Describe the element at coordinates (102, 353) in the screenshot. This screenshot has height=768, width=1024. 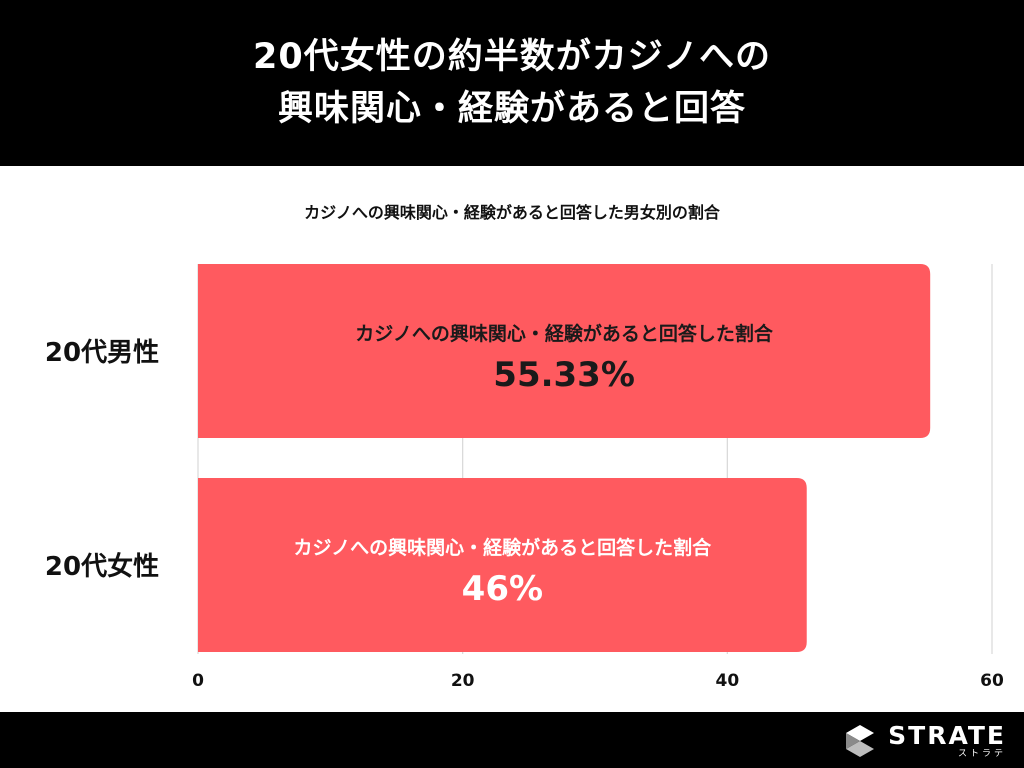
I see `category-label: 20代男性` at that location.